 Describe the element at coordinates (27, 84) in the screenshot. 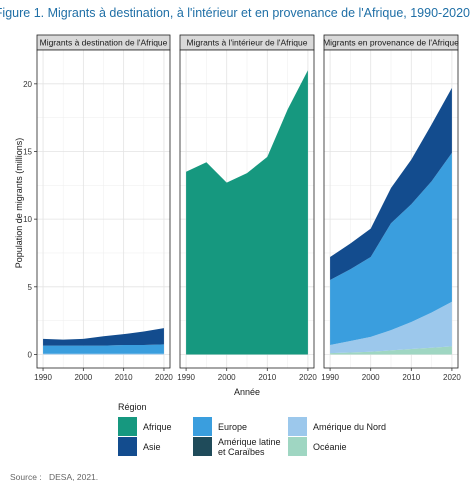

I see `y-tick-label: 20` at that location.